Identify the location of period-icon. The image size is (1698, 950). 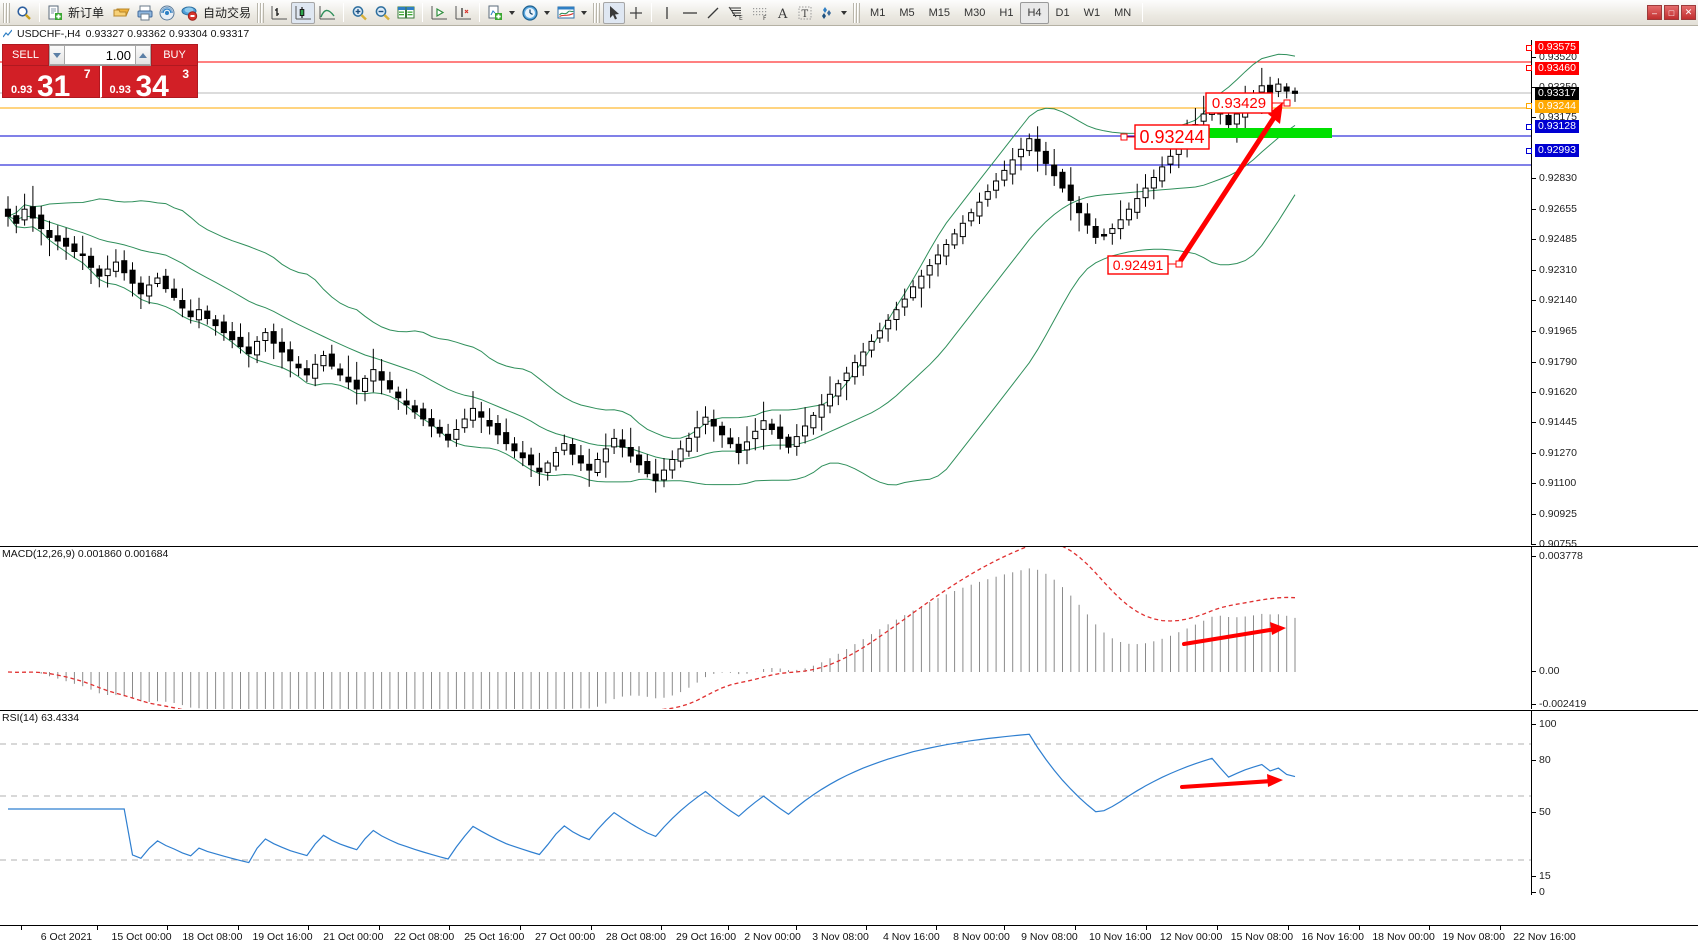
(530, 13).